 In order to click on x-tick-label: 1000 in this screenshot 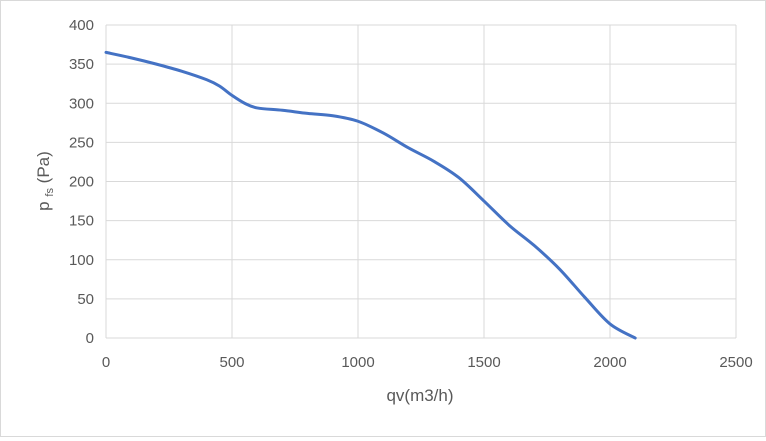, I will do `click(357, 362)`.